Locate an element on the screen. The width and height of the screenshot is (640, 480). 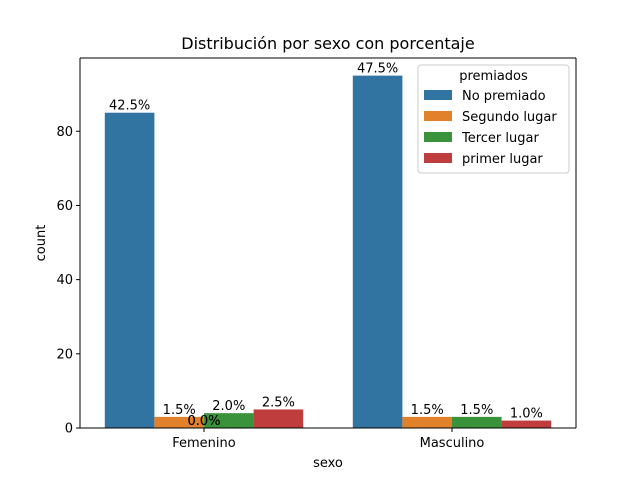
data-label: 47.5% is located at coordinates (377, 69).